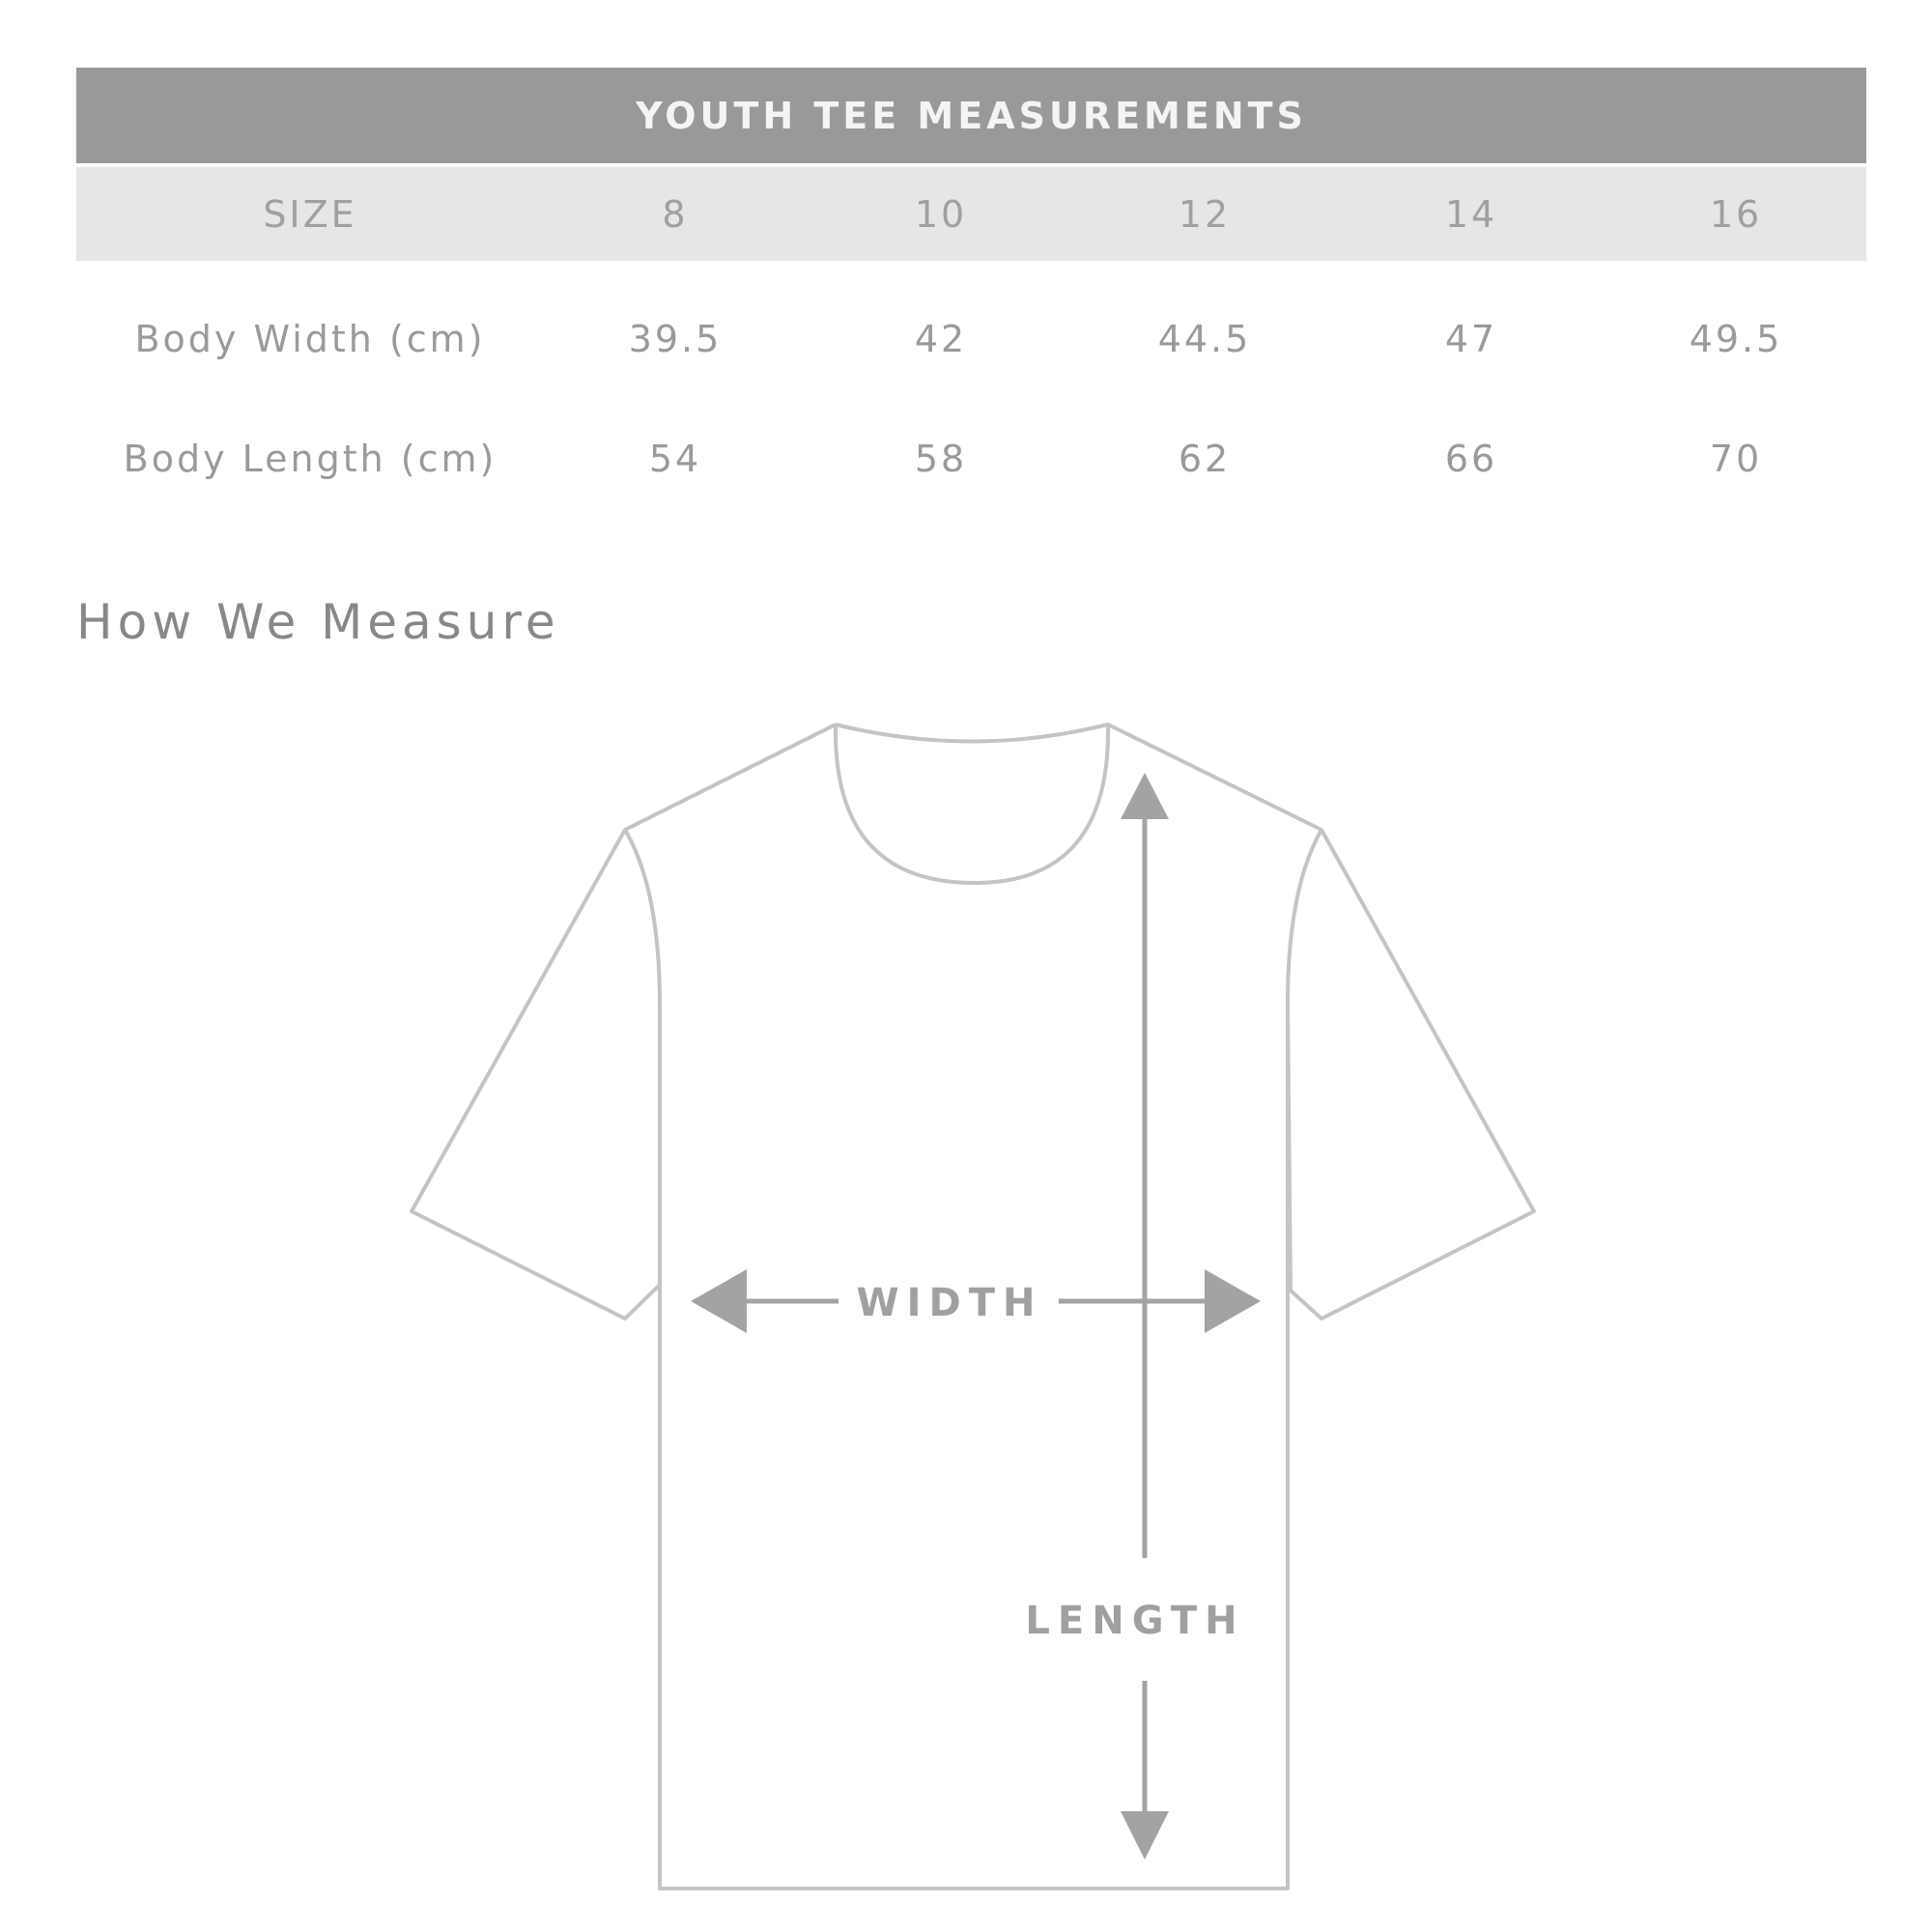 The image size is (1932, 1931). What do you see at coordinates (971, 338) in the screenshot?
I see `table-row: Body Width (cm) 39.5 42 44.5 47 49.5` at bounding box center [971, 338].